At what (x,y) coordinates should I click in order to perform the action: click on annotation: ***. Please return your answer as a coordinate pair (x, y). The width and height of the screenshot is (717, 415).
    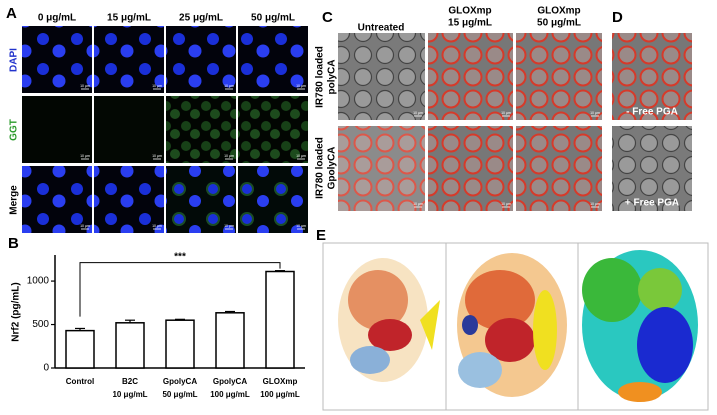
    Looking at the image, I should click on (180, 256).